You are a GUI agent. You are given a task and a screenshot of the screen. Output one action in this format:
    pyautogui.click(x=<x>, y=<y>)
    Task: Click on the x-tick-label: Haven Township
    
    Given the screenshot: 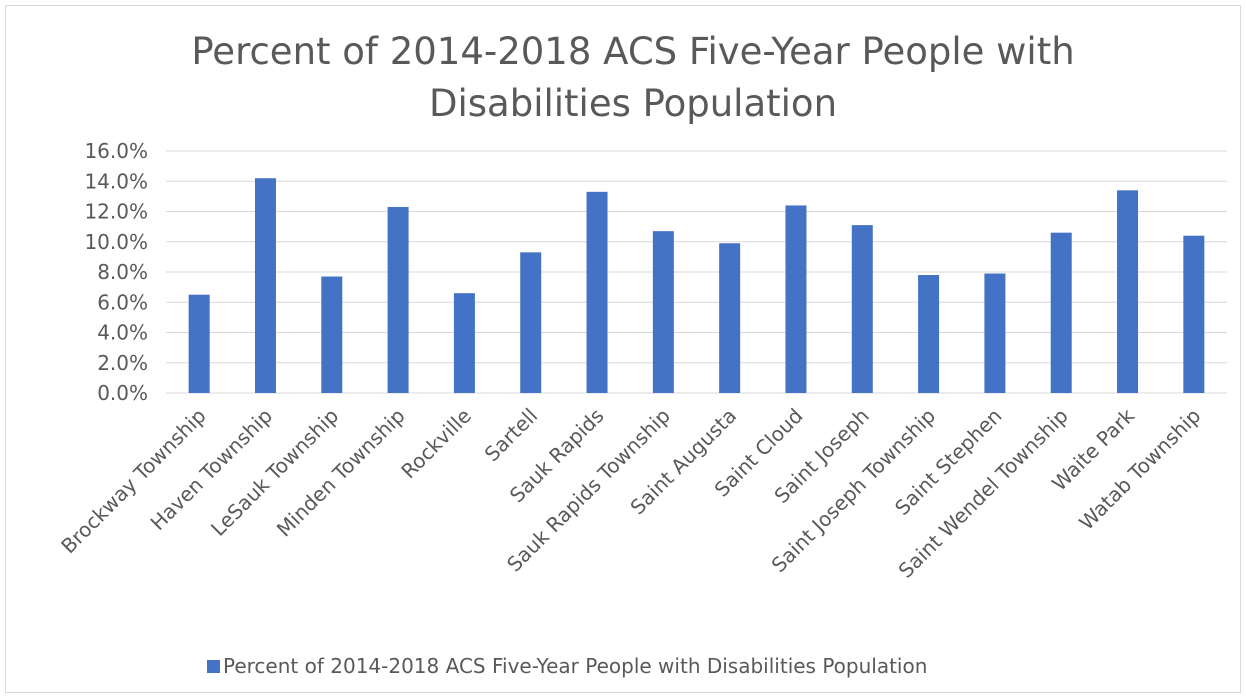 What is the action you would take?
    pyautogui.click(x=211, y=469)
    